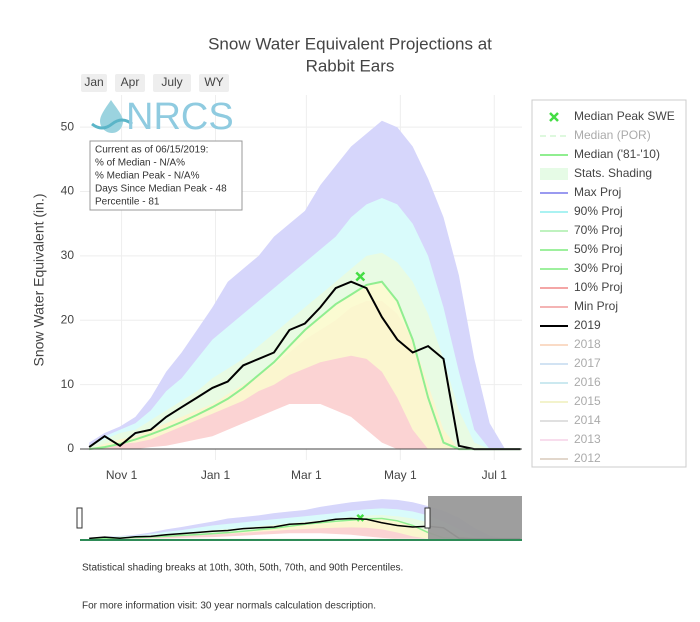 The image size is (700, 622). Describe the element at coordinates (617, 154) in the screenshot. I see `legend-label: Median ('81-'10)` at that location.